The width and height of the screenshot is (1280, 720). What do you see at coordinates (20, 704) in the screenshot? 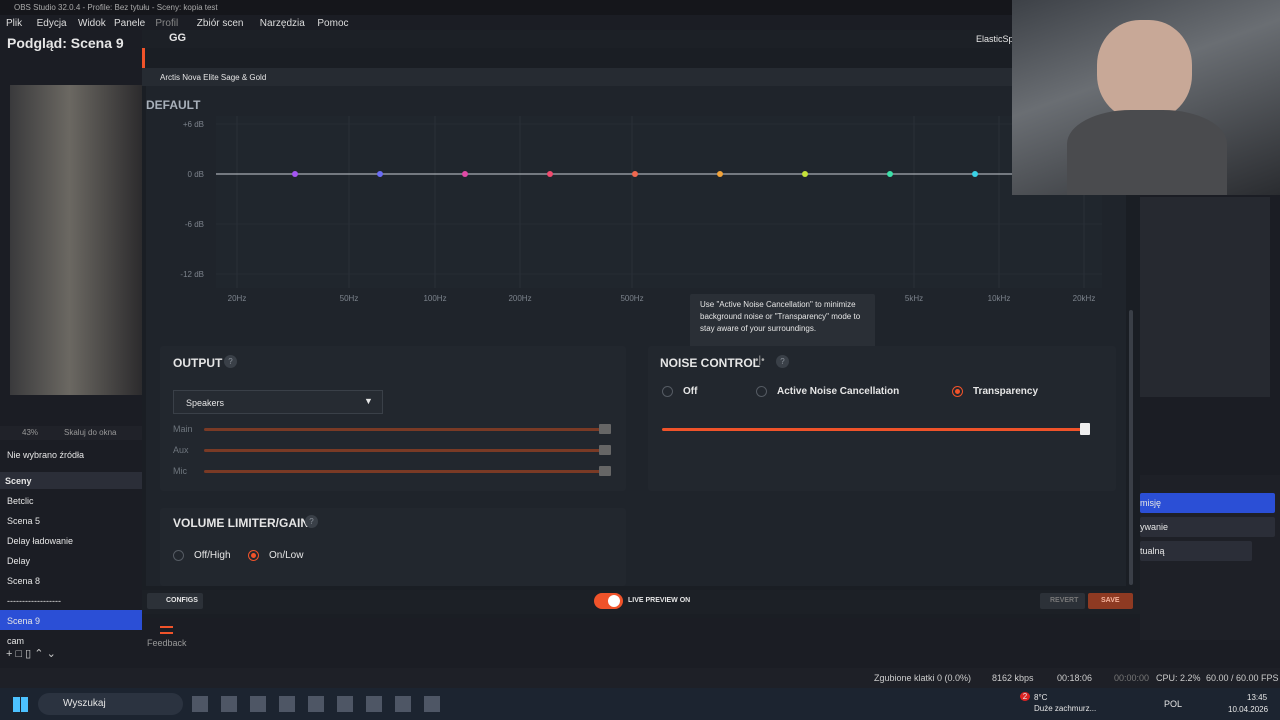
I see `start-button` at bounding box center [20, 704].